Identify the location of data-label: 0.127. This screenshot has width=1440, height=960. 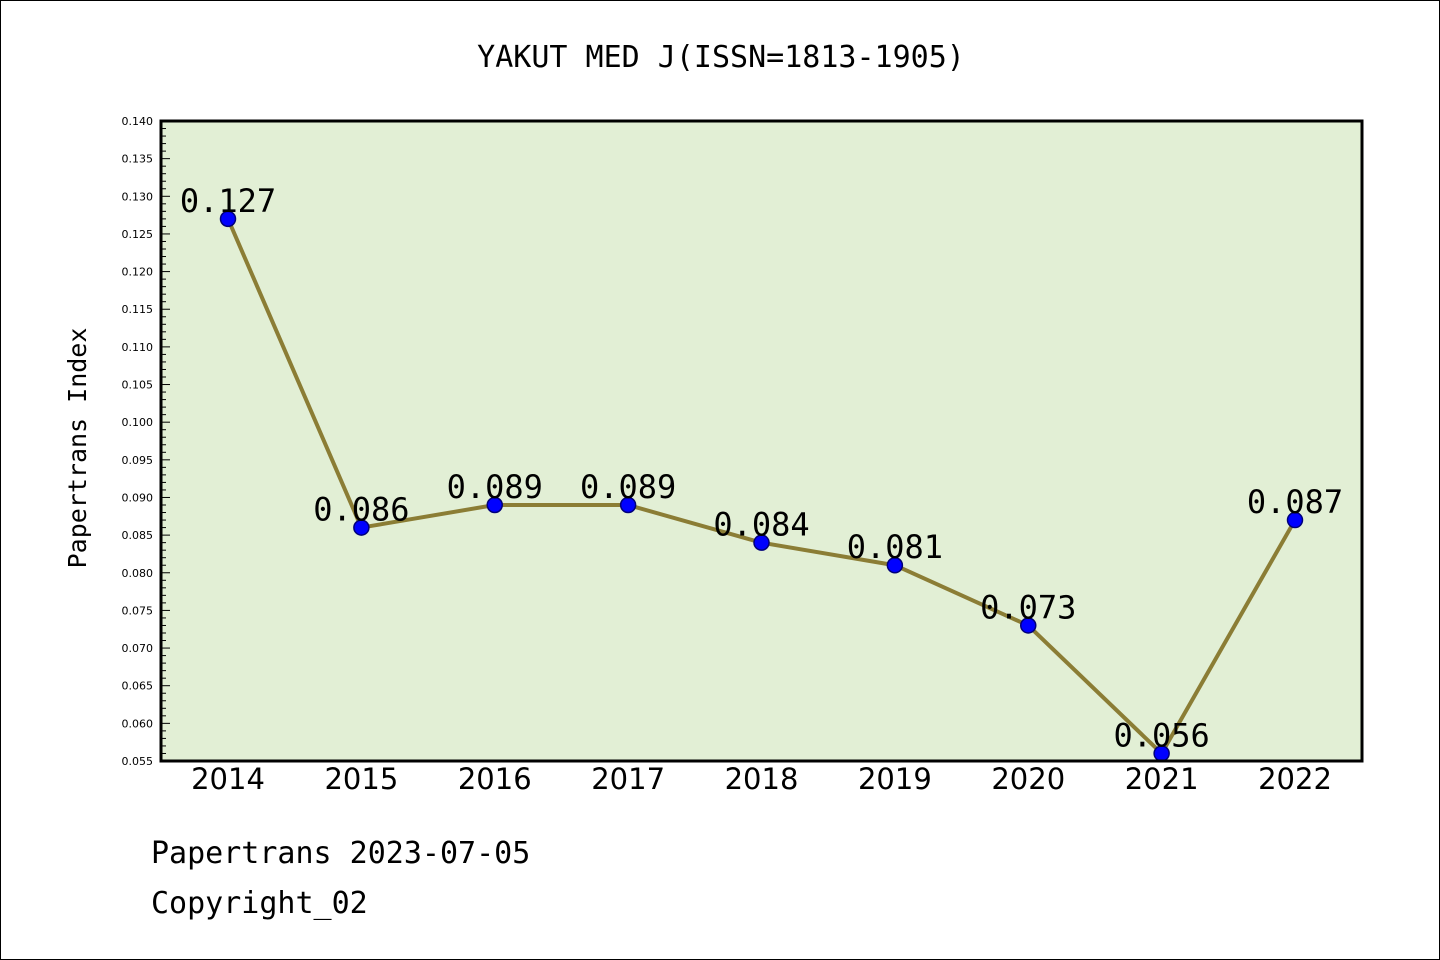
(228, 201).